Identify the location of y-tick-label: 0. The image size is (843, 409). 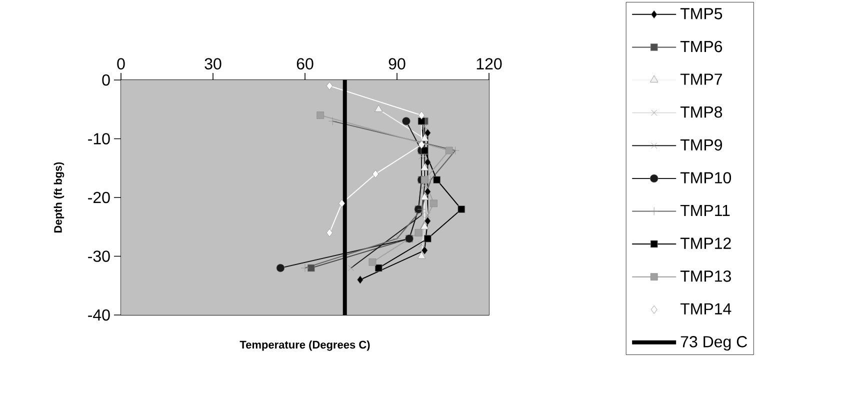
(106, 80).